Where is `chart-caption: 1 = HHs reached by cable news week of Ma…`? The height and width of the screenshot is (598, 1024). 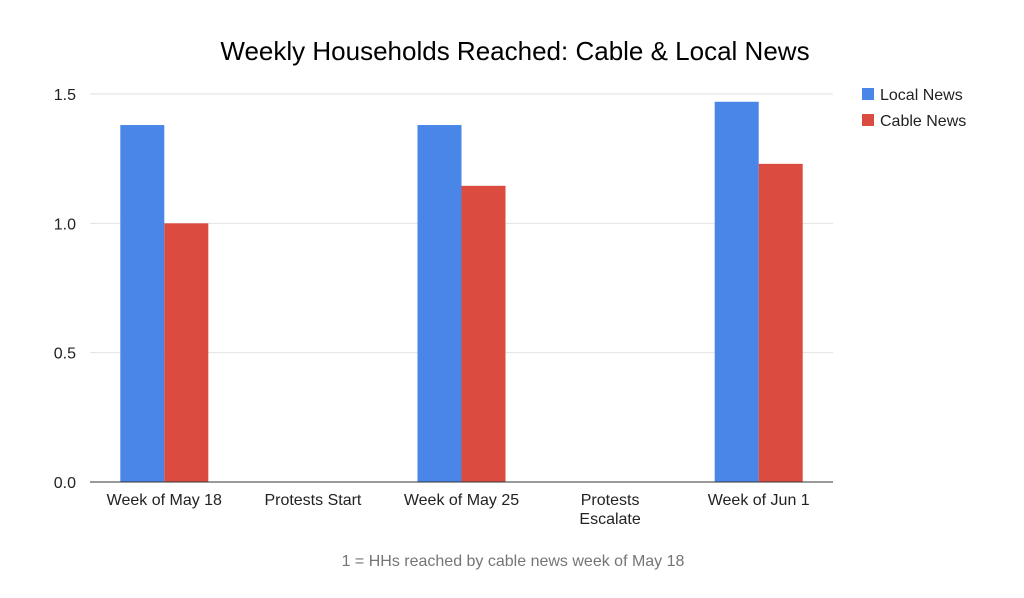
chart-caption: 1 = HHs reached by cable news week of Ma… is located at coordinates (513, 561).